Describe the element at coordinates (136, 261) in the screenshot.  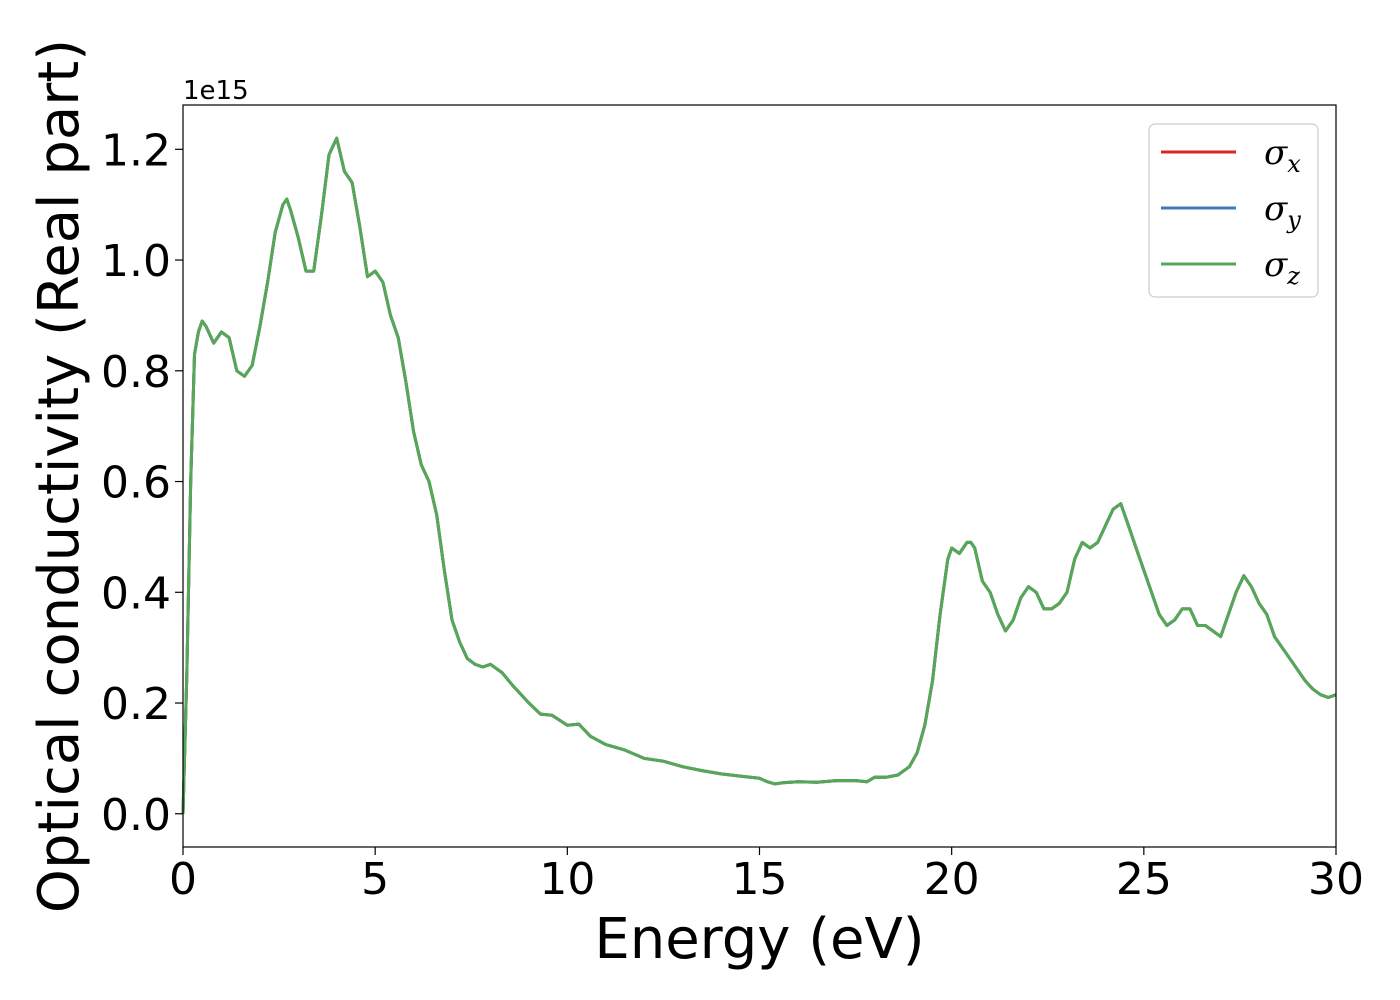
I see `y-tick-label: 1.0` at that location.